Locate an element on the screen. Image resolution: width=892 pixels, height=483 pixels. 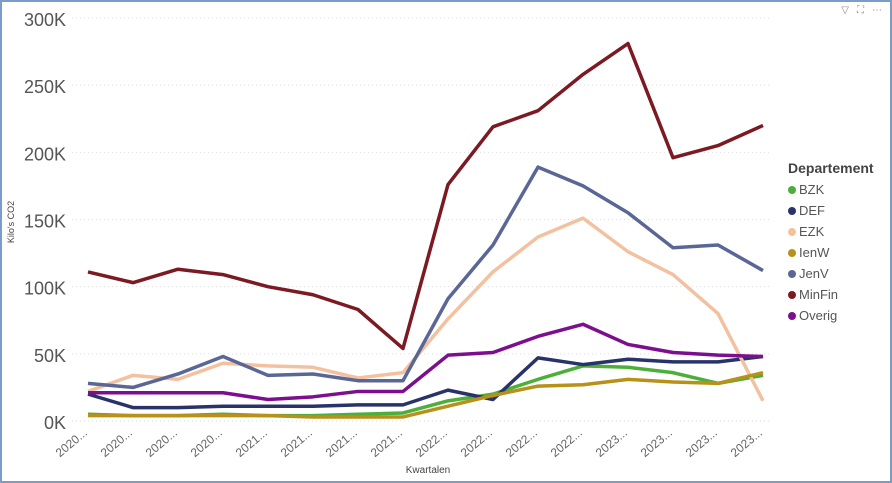
legend-item-ezk: EZK is located at coordinates (831, 231).